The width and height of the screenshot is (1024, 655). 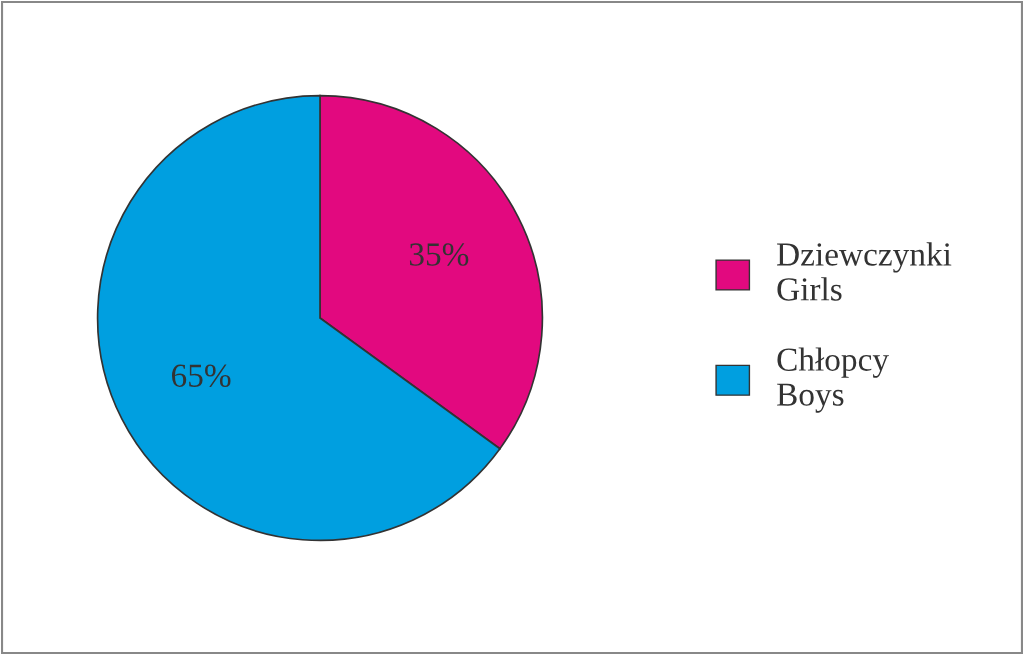 I want to click on data-label: 65%, so click(x=201, y=376).